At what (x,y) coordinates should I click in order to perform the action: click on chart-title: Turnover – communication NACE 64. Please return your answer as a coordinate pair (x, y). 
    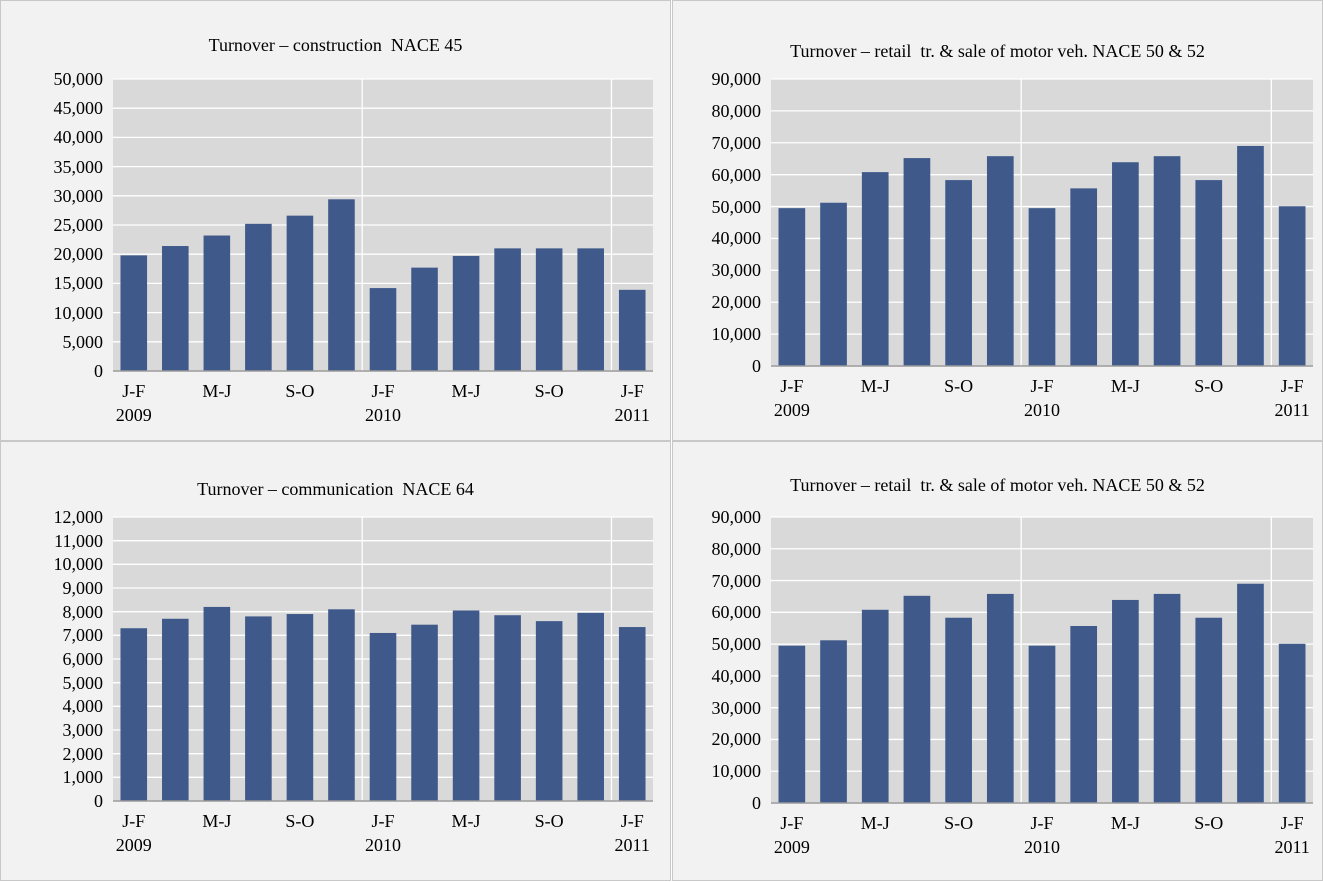
    Looking at the image, I should click on (335, 489).